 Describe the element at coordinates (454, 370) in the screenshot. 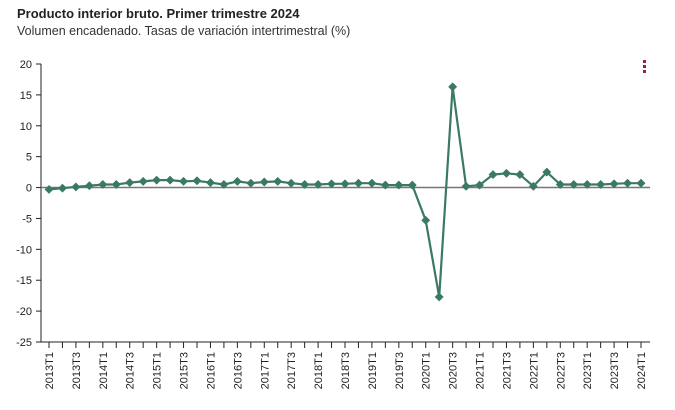

I see `x-tick-label: 2020T3` at that location.